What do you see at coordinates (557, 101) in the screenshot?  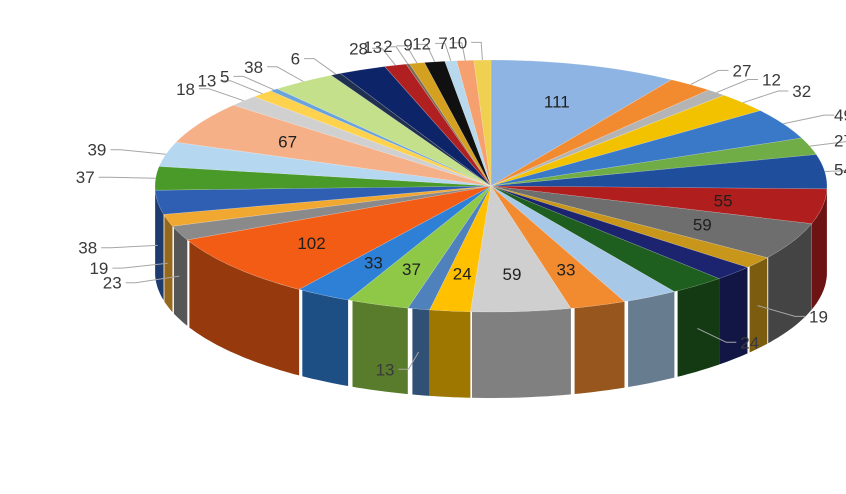 I see `data-label-0: 111` at bounding box center [557, 101].